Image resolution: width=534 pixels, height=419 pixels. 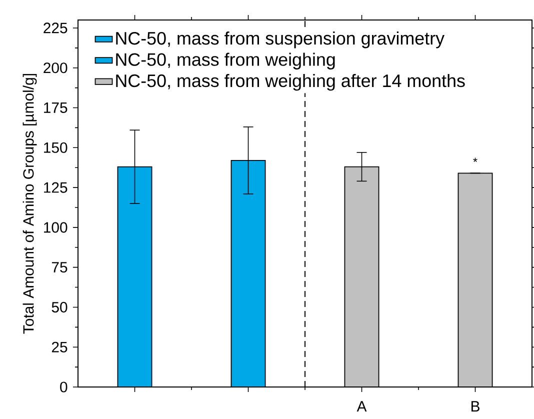 What do you see at coordinates (475, 160) in the screenshot?
I see `annotation: *` at bounding box center [475, 160].